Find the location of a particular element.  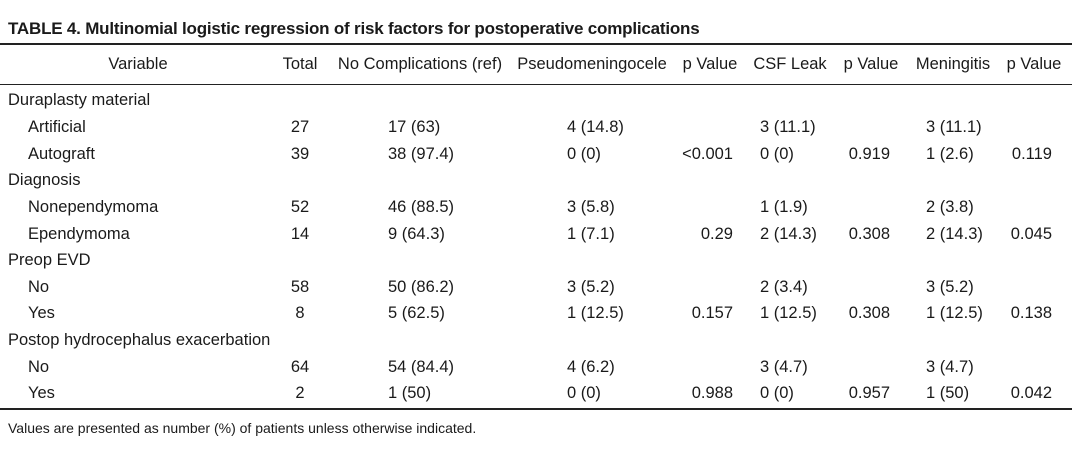

cell-no-complications: 50 (86.2) is located at coordinates (421, 287).